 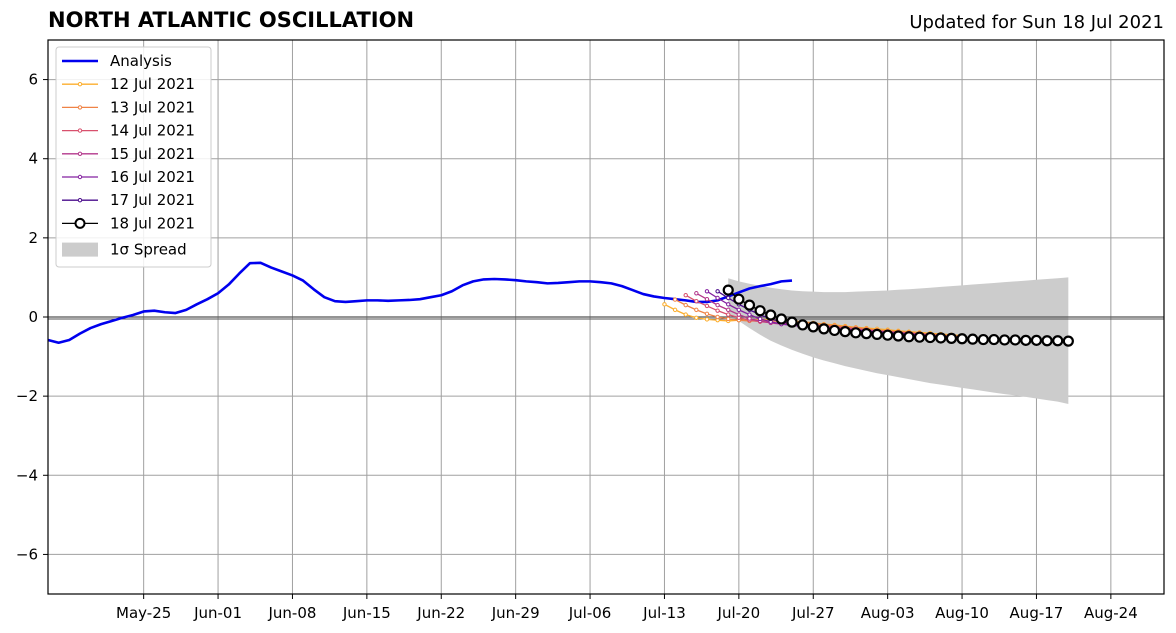 I want to click on chart-title: NORTH ATLANTIC OSCILLATION, so click(x=231, y=20).